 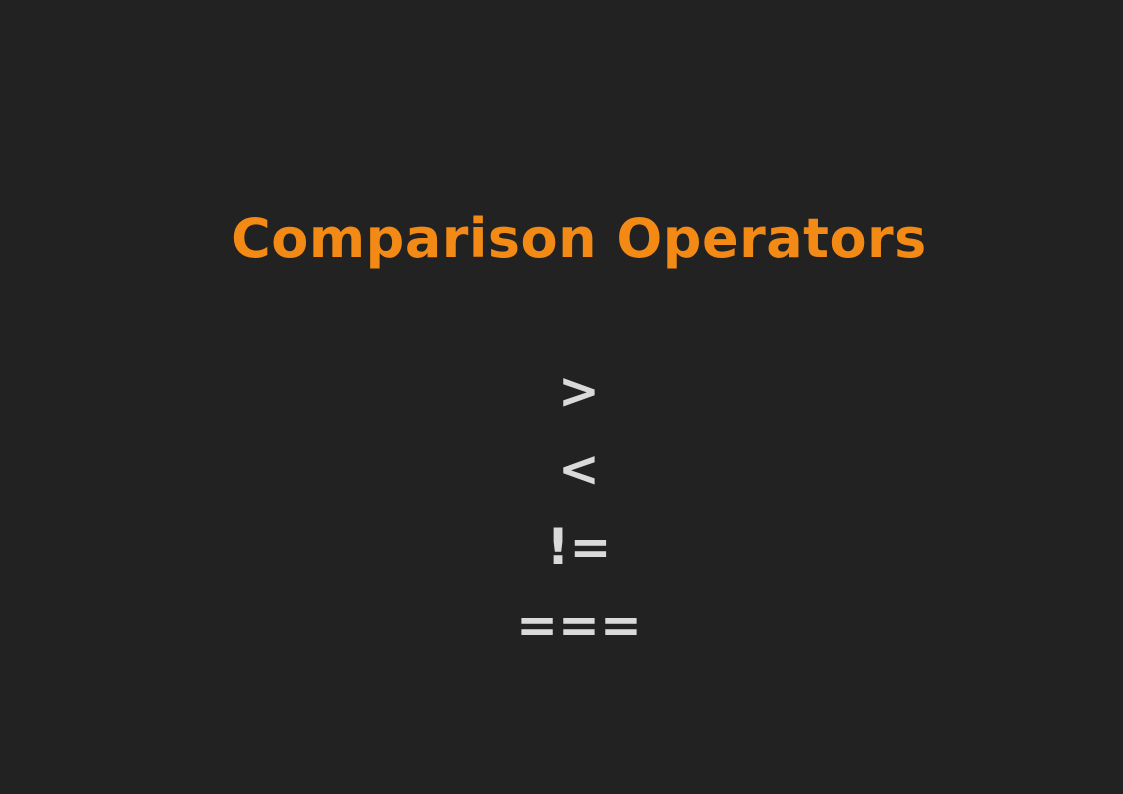 I want to click on operator-less-than: <, so click(x=579, y=469).